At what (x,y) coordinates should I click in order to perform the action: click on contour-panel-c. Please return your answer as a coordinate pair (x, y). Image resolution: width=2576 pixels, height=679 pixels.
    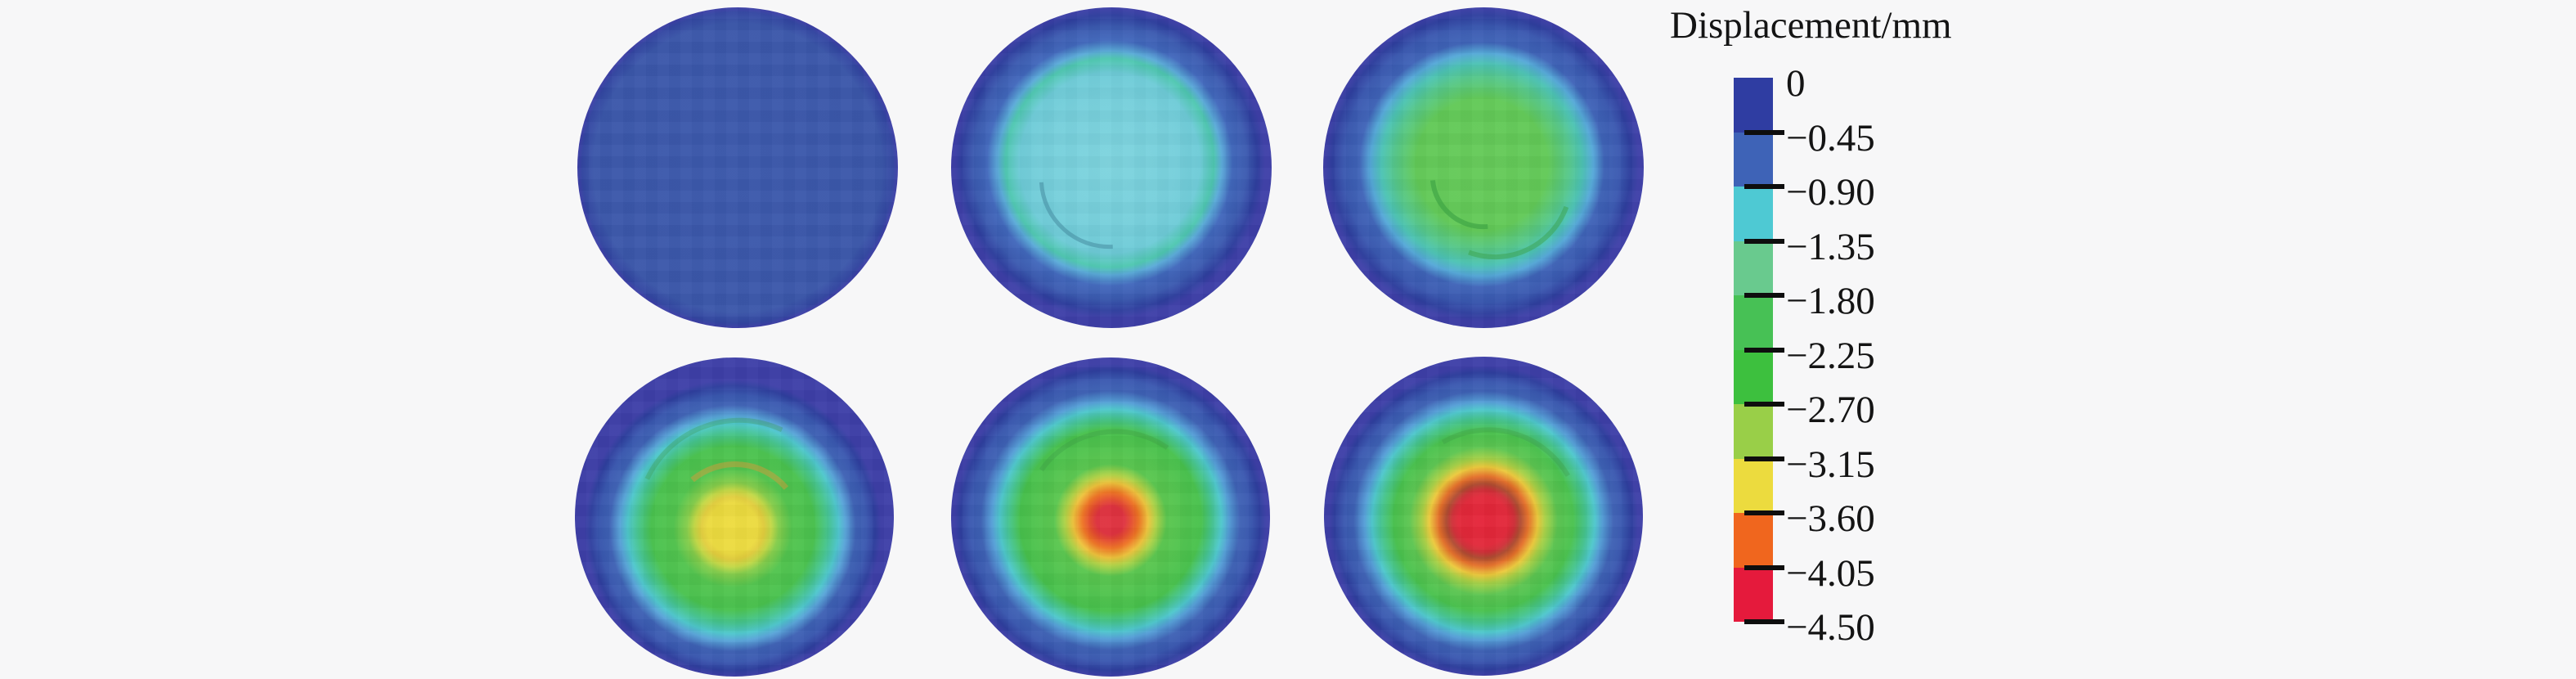
    Looking at the image, I should click on (1483, 168).